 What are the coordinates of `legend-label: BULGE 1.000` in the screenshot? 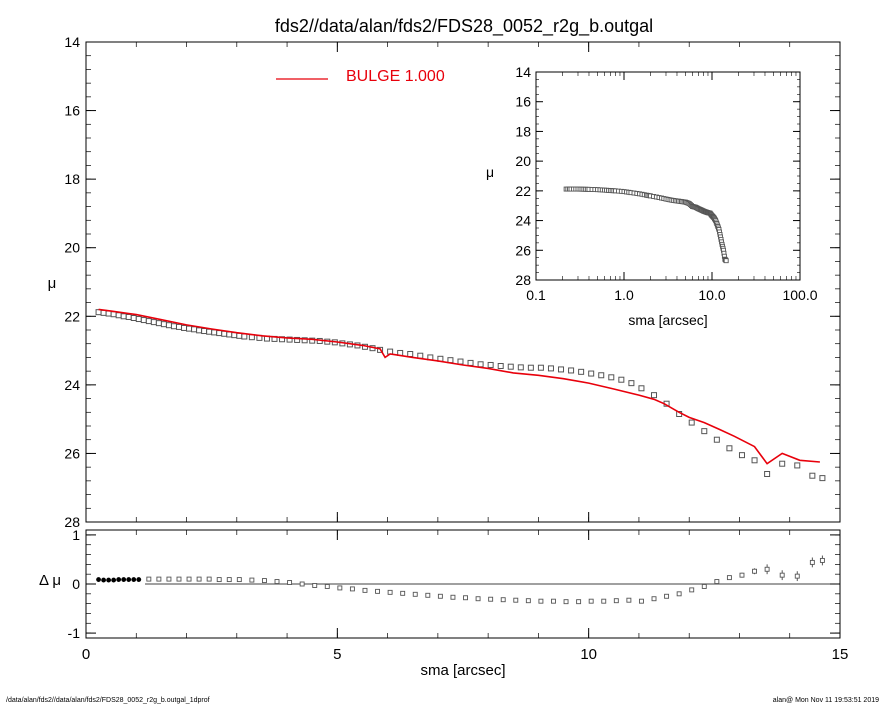 It's located at (395, 76).